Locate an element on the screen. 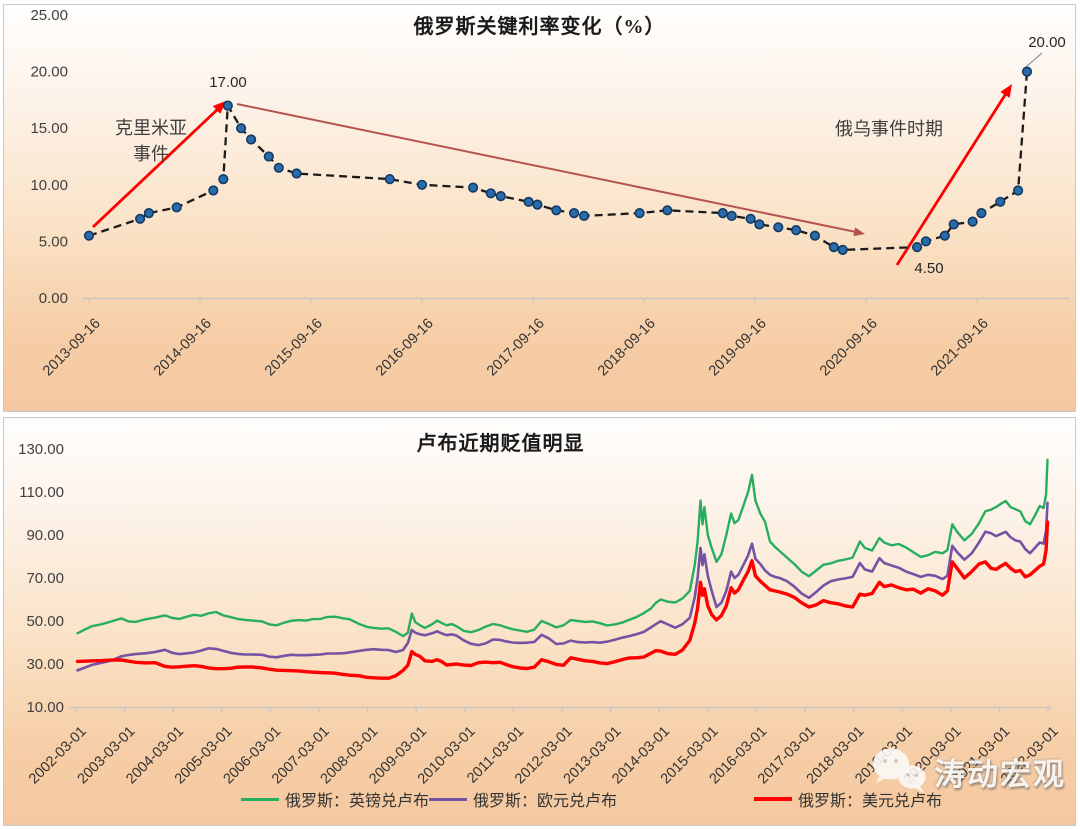 The image size is (1080, 829). legend-item-usd: 俄罗斯：美元兑卢布 is located at coordinates (848, 799).